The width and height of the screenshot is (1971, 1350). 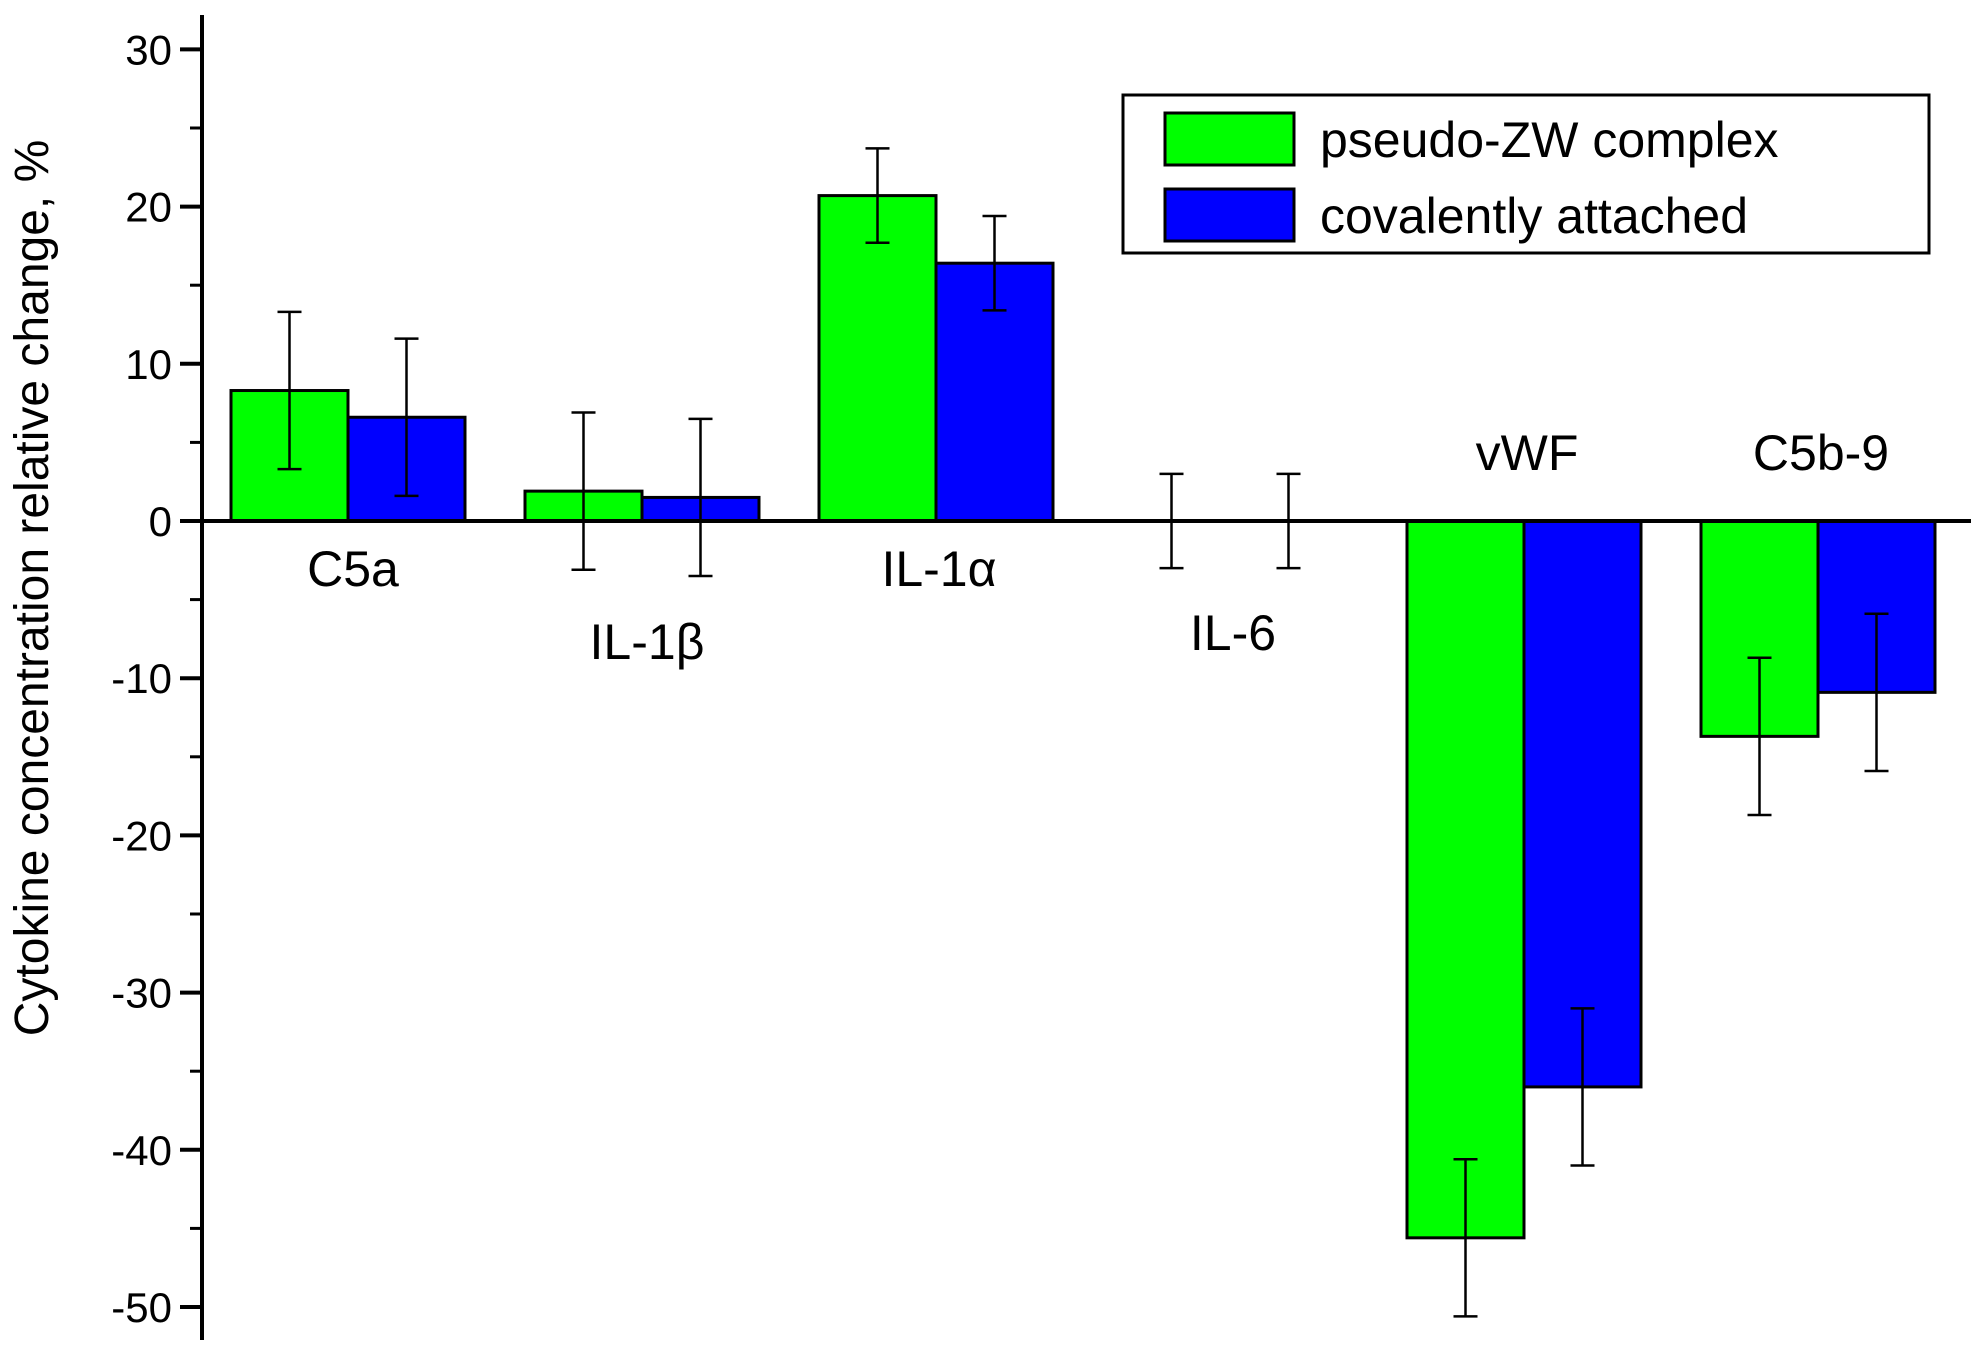 What do you see at coordinates (141, 678) in the screenshot?
I see `y-tick-label-neg10: -10` at bounding box center [141, 678].